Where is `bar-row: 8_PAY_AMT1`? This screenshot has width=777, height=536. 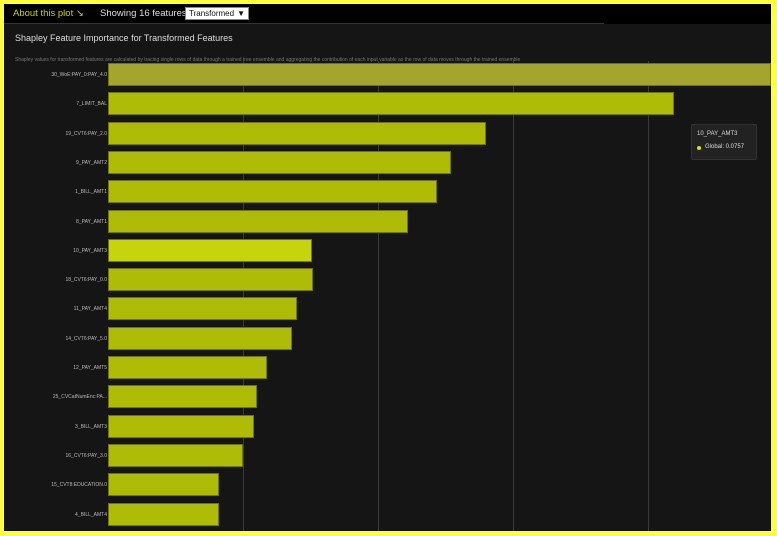 bar-row: 8_PAY_AMT1 is located at coordinates (387, 224).